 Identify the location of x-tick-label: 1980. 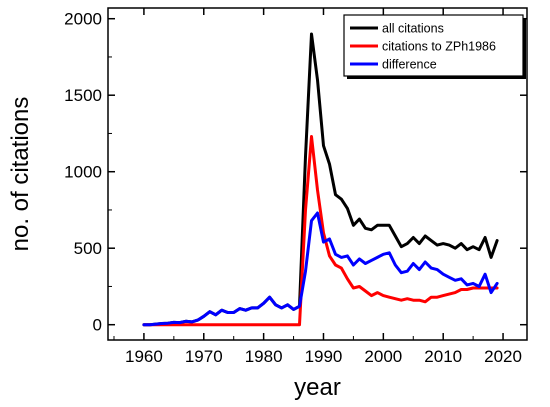
(264, 356).